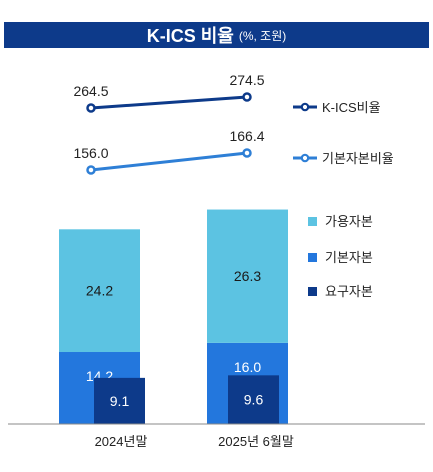 The height and width of the screenshot is (472, 433). I want to click on line-value-label-2-2: 166.4, so click(246, 136).